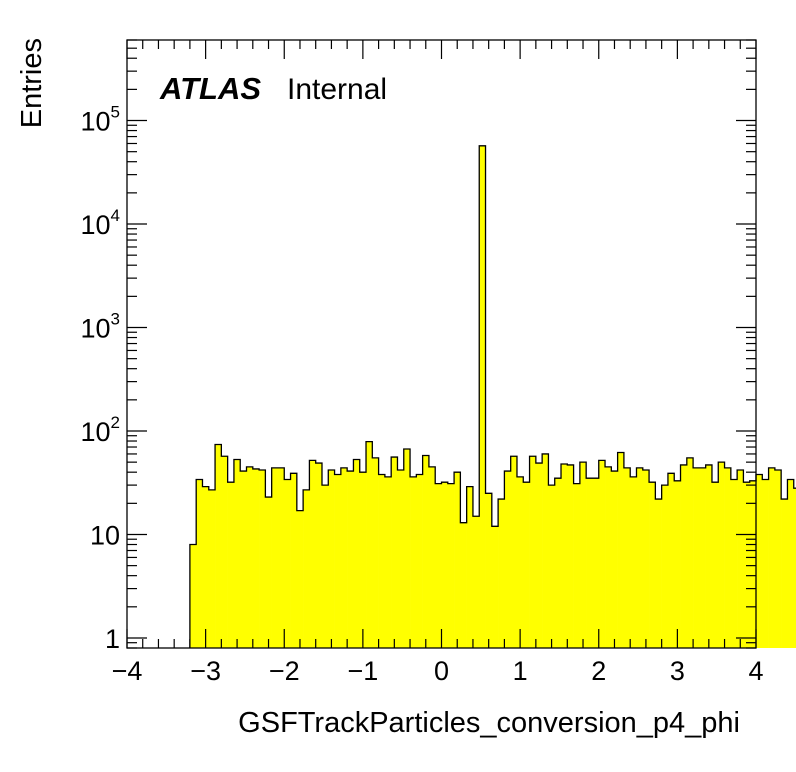 This screenshot has height=772, width=796. I want to click on x-tick-label: 1, so click(520, 671).